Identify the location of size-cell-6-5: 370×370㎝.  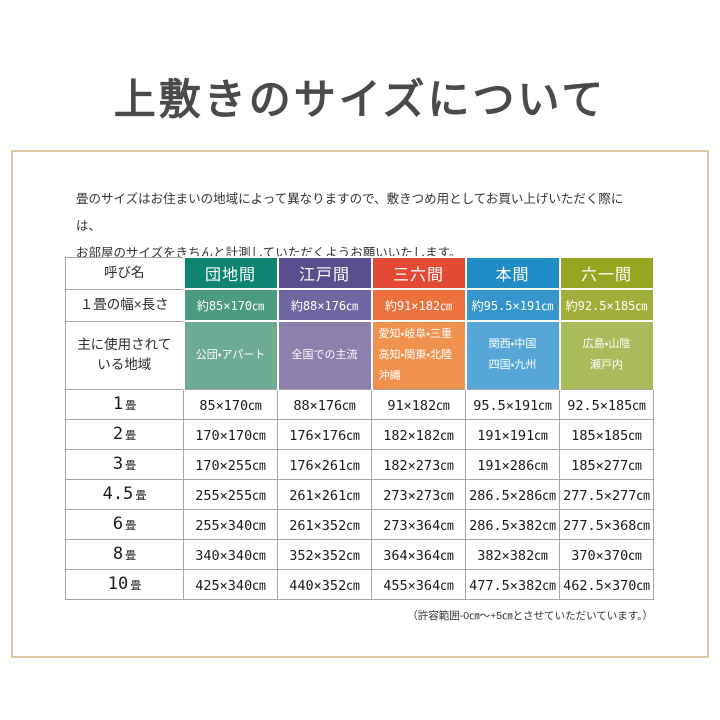
(606, 554).